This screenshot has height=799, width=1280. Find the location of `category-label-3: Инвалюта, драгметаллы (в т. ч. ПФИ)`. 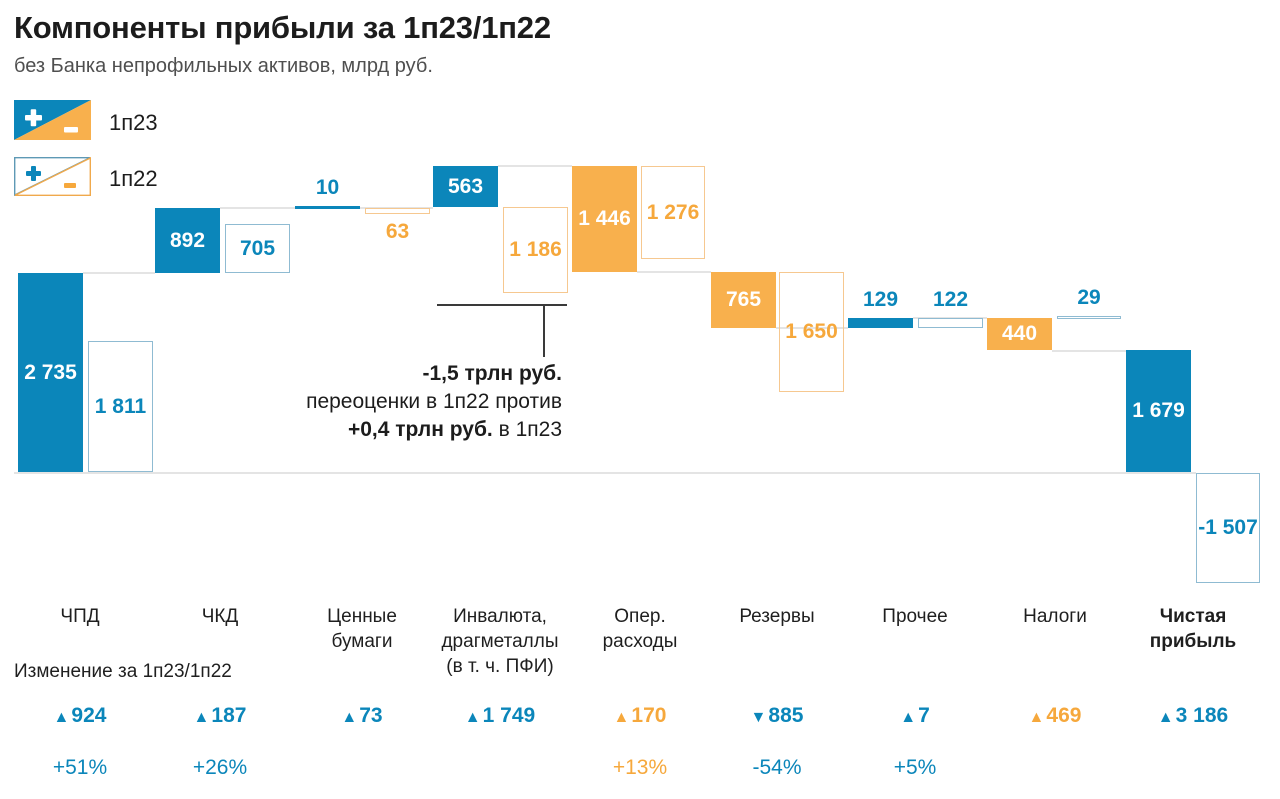

category-label-3: Инвалюта, драгметаллы (в т. ч. ПФИ) is located at coordinates (500, 641).